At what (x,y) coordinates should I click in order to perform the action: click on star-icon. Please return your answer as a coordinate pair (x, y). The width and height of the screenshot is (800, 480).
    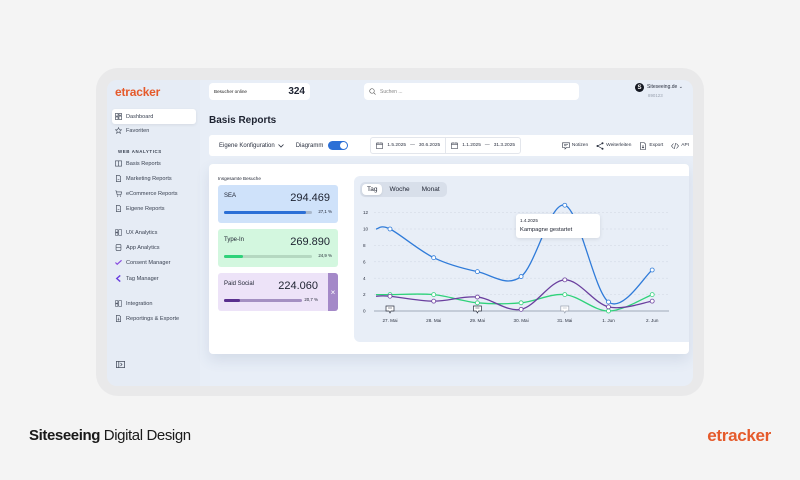
    Looking at the image, I should click on (118, 130).